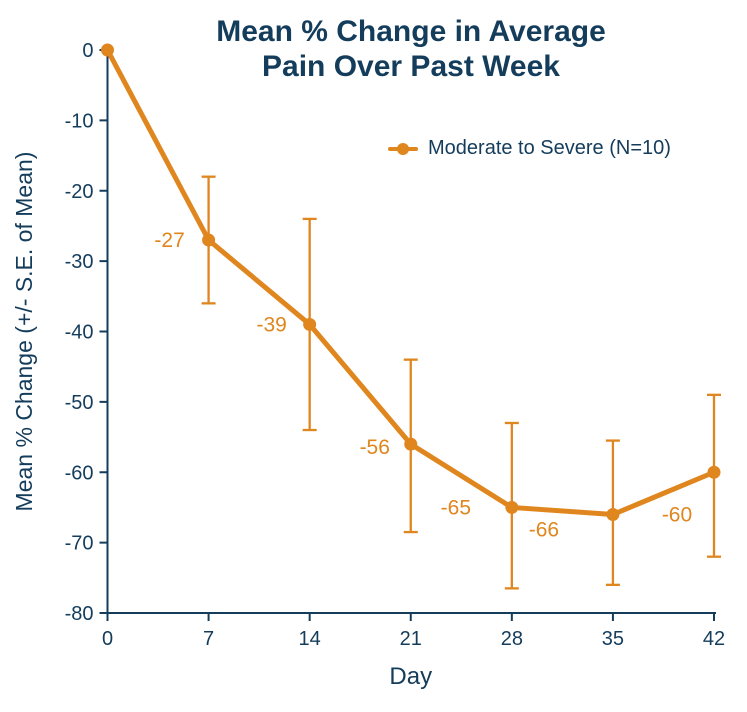 Image resolution: width=747 pixels, height=712 pixels. Describe the element at coordinates (375, 447) in the screenshot. I see `data-point-label: -56` at that location.